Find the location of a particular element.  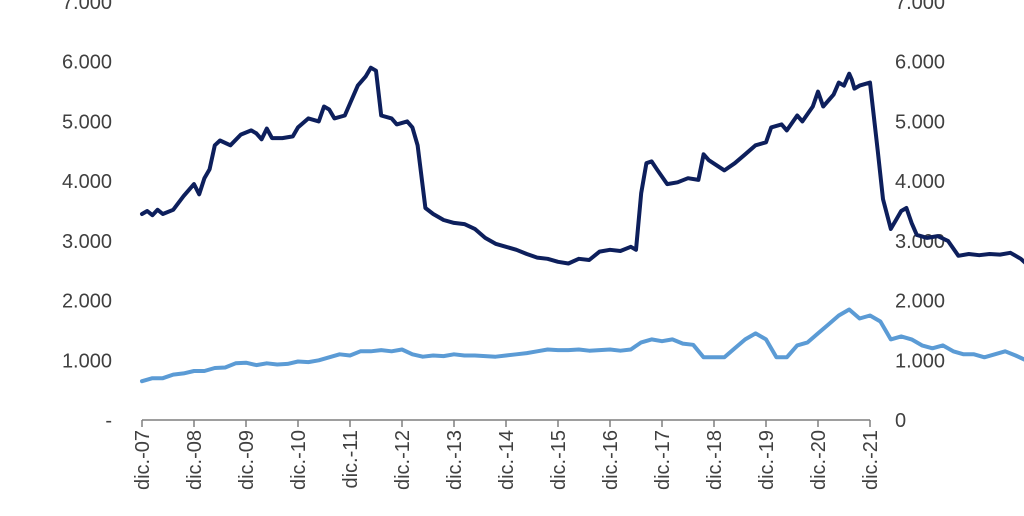

right-y-tick-label: 4.000 is located at coordinates (920, 182).